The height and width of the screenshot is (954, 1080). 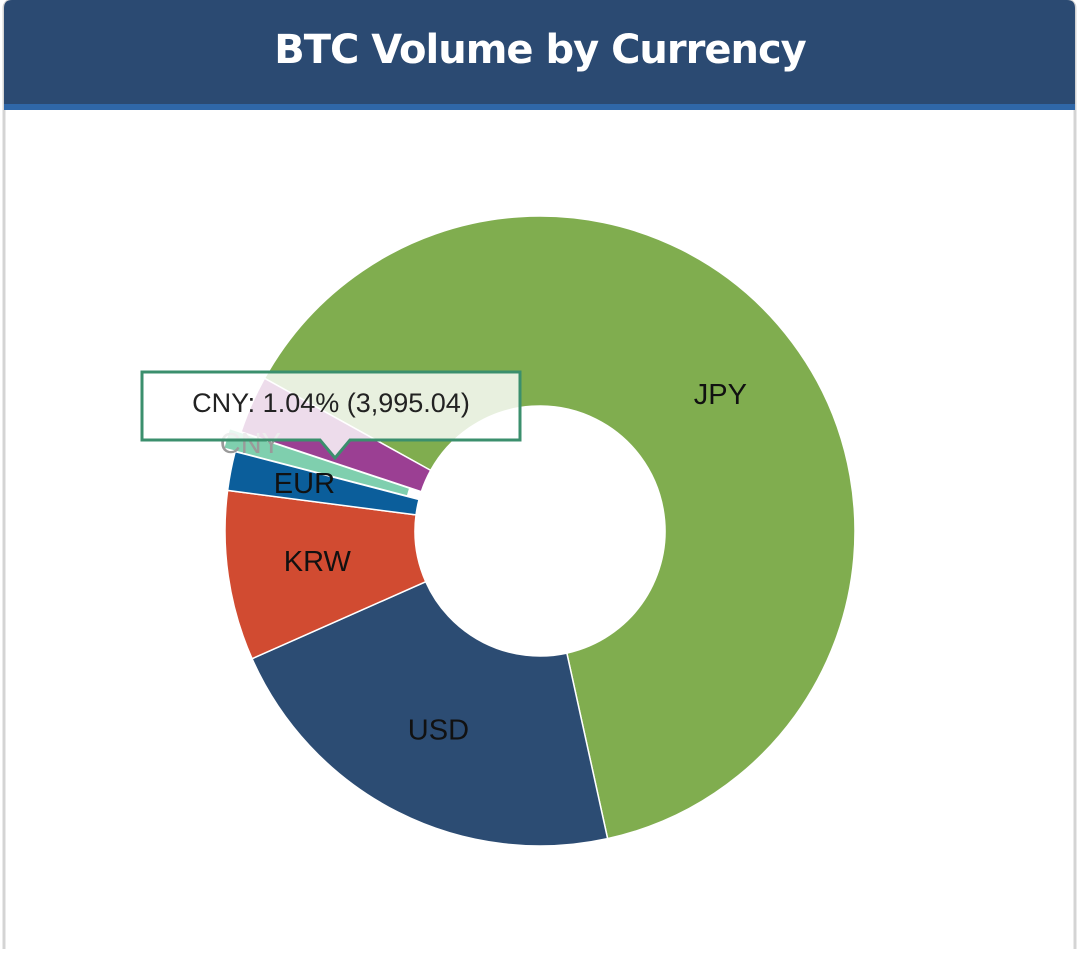 What do you see at coordinates (540, 50) in the screenshot?
I see `chart-title: BTC Volume by Currency` at bounding box center [540, 50].